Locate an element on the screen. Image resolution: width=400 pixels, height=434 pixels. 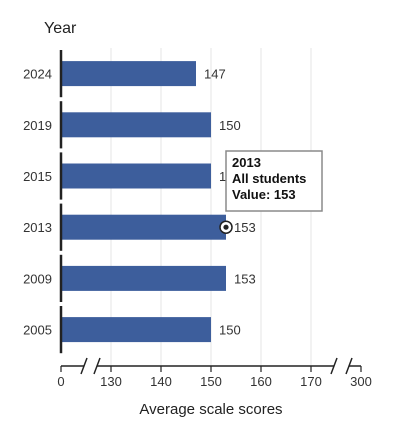
bar-2015 is located at coordinates (136, 176).